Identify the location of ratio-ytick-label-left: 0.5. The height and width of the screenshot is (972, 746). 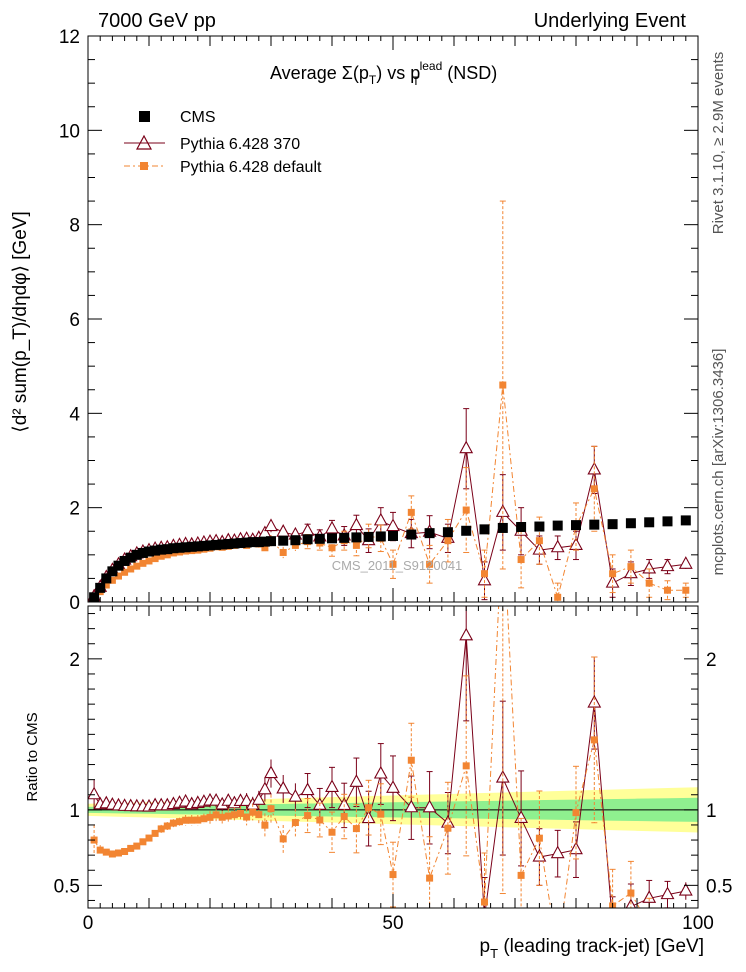
(67, 886).